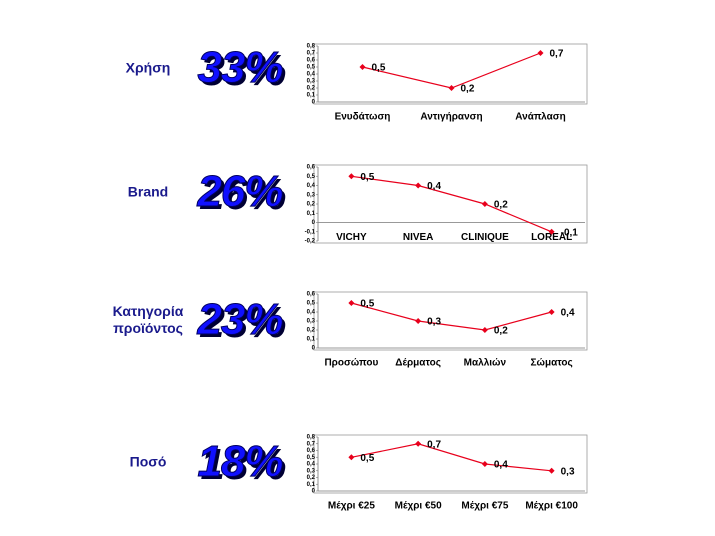  What do you see at coordinates (551, 506) in the screenshot?
I see `x-tick-label: Μέχρι €100` at bounding box center [551, 506].